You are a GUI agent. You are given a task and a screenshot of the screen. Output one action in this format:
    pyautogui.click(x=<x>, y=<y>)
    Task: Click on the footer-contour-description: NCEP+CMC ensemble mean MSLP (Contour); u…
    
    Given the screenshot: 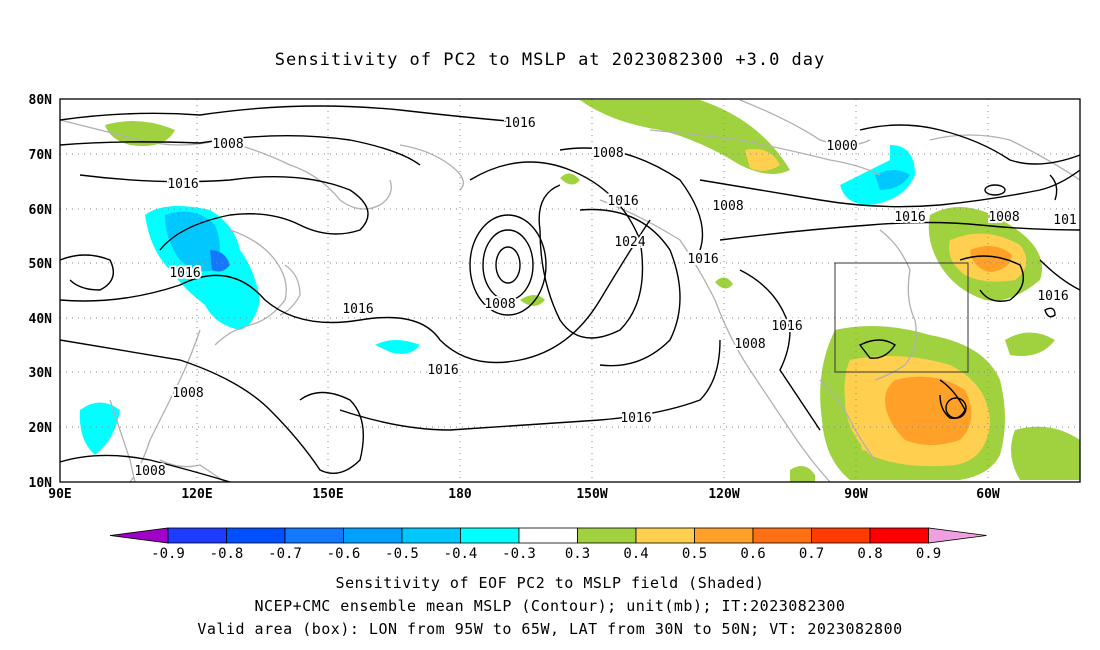 What is the action you would take?
    pyautogui.click(x=550, y=606)
    